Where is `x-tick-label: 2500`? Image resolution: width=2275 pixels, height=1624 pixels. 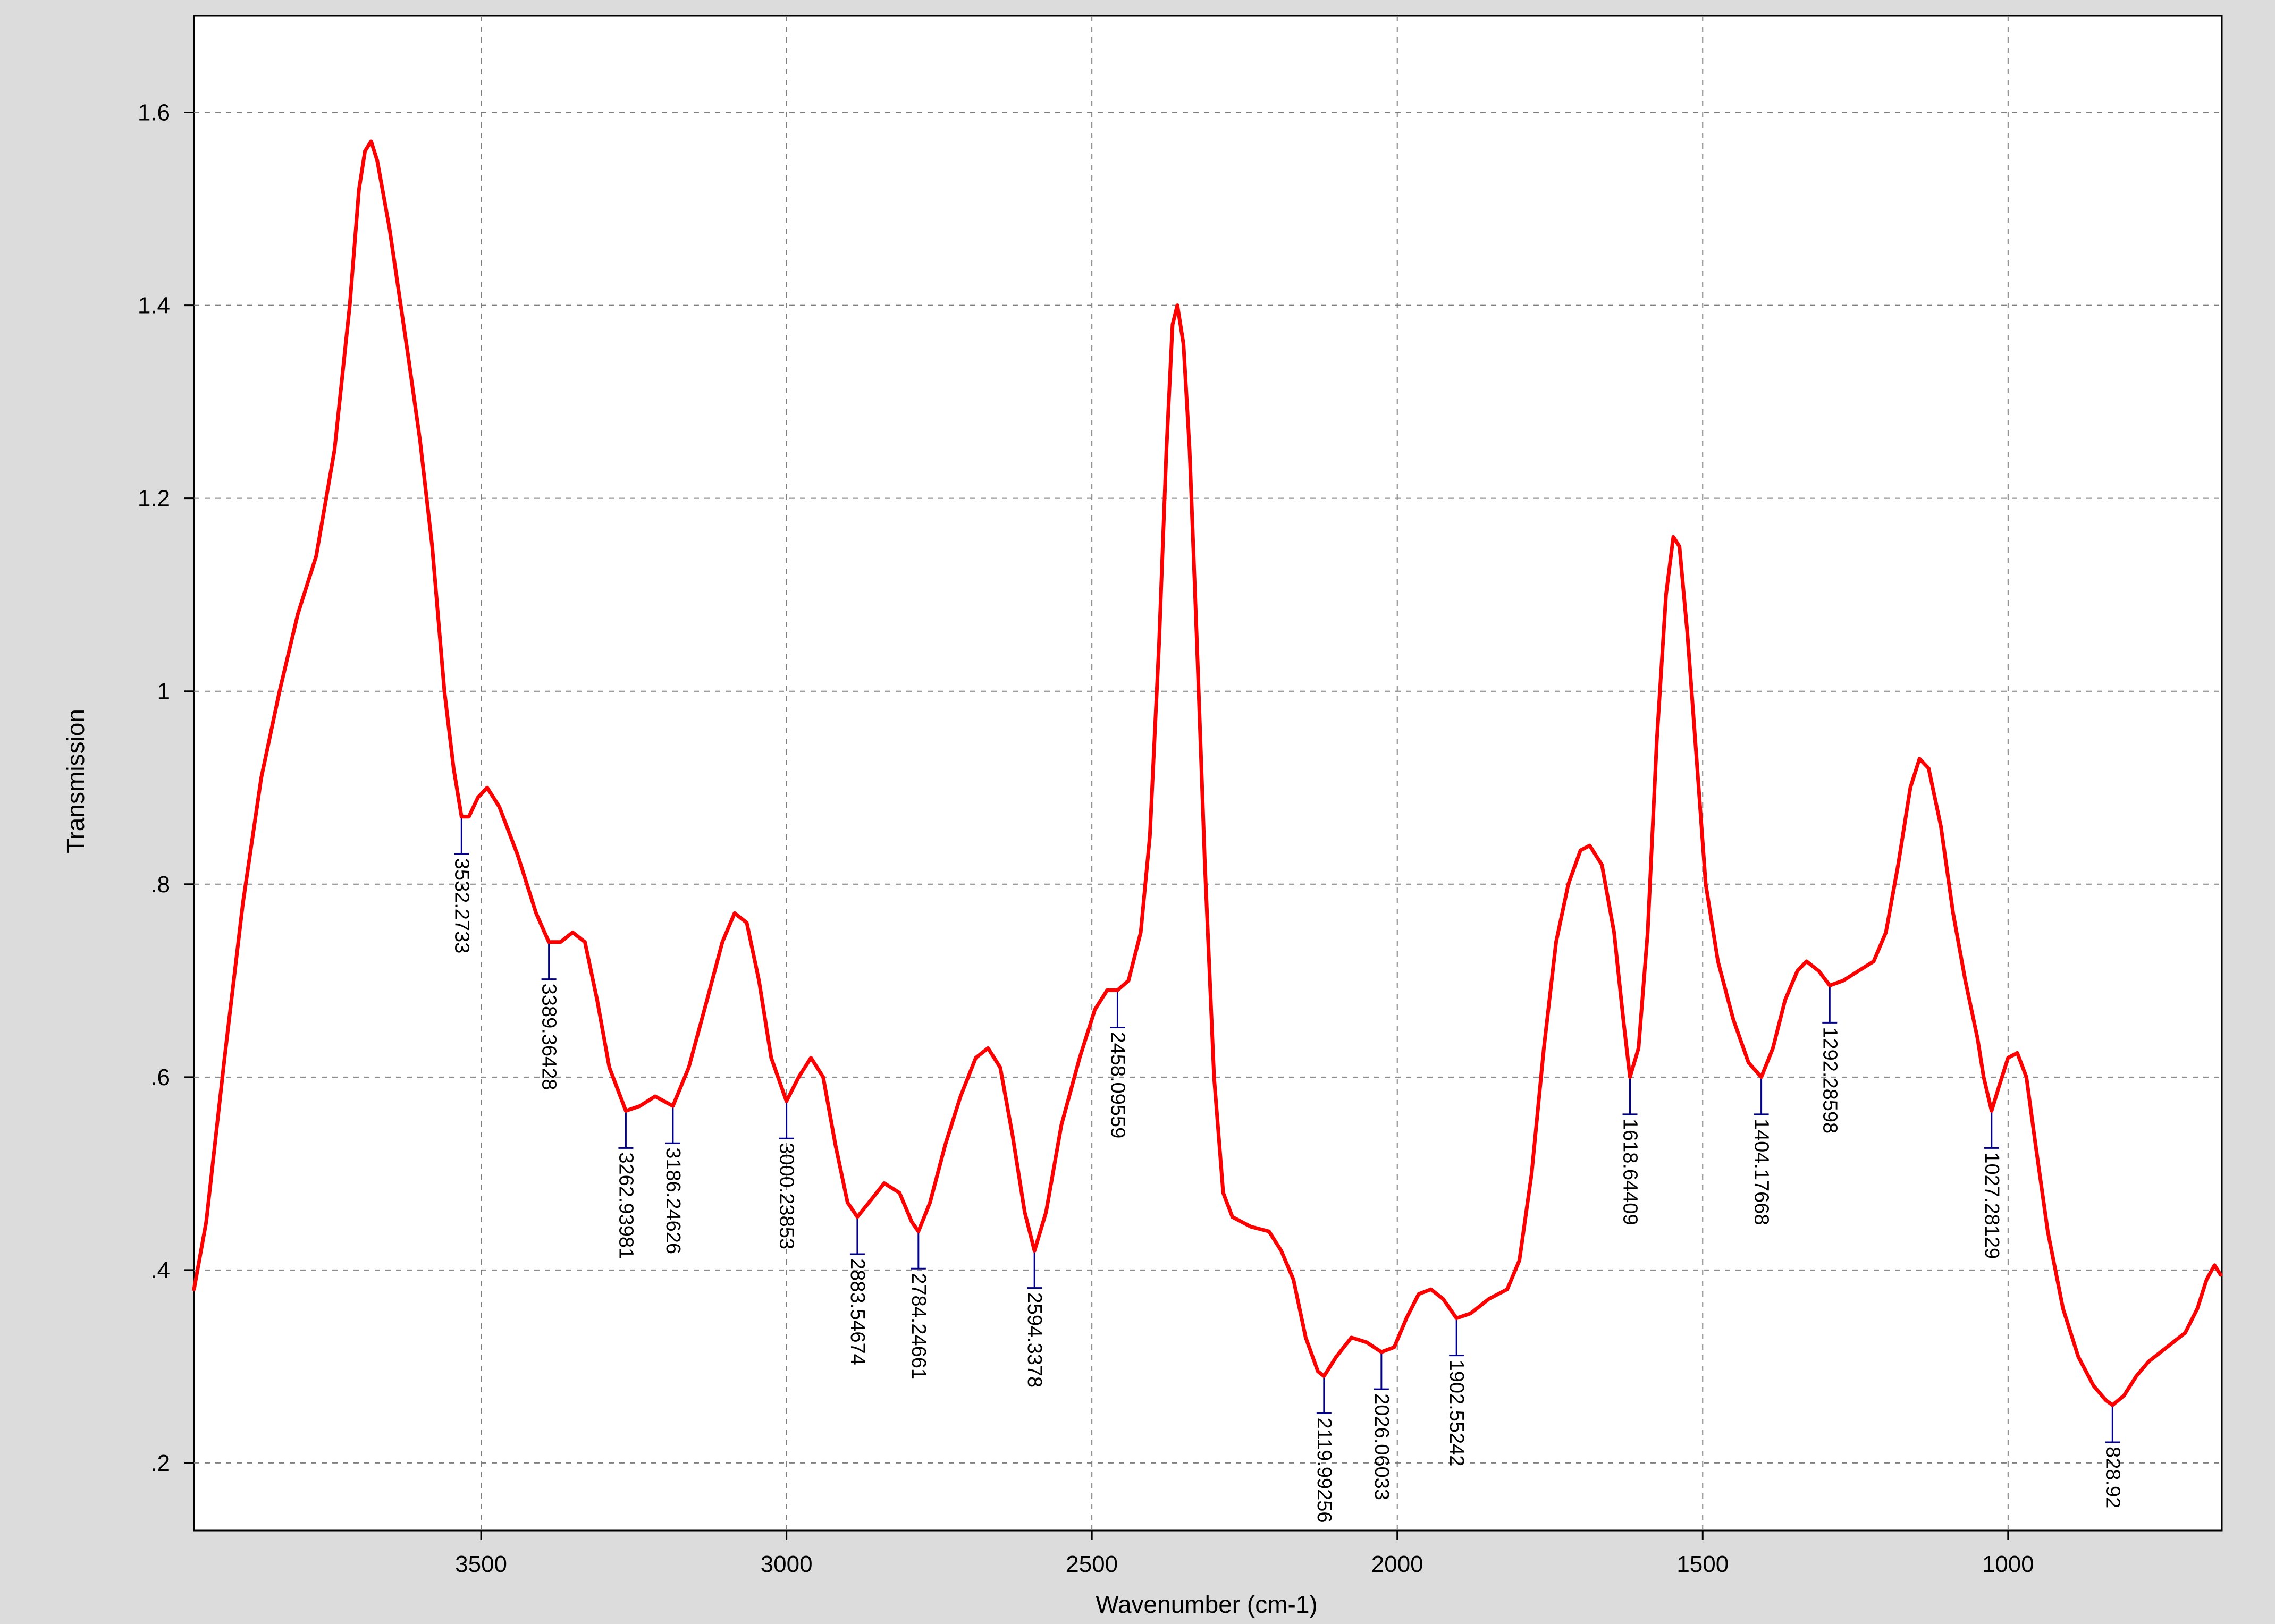
x-tick-label: 2500 is located at coordinates (1092, 1564).